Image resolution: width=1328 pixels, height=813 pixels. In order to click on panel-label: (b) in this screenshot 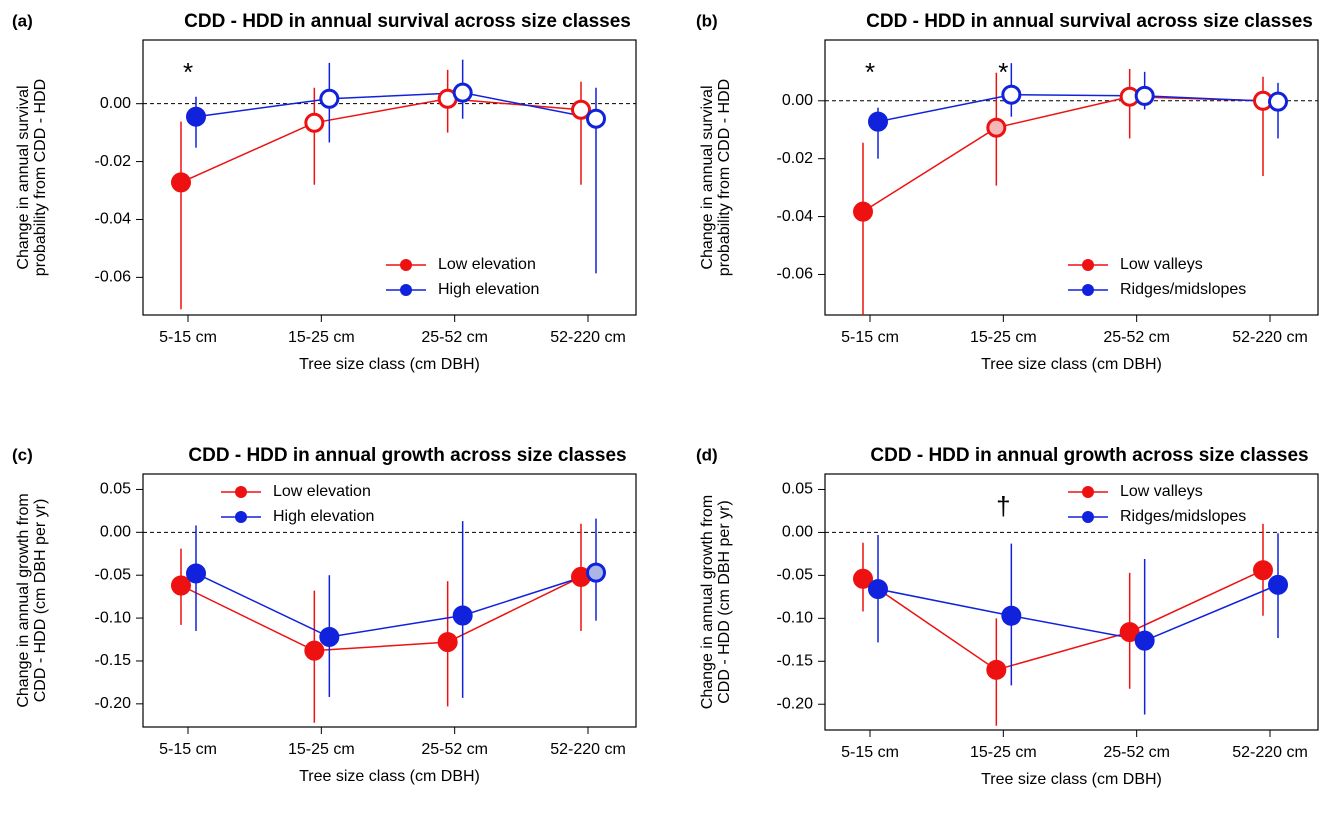, I will do `click(707, 20)`.